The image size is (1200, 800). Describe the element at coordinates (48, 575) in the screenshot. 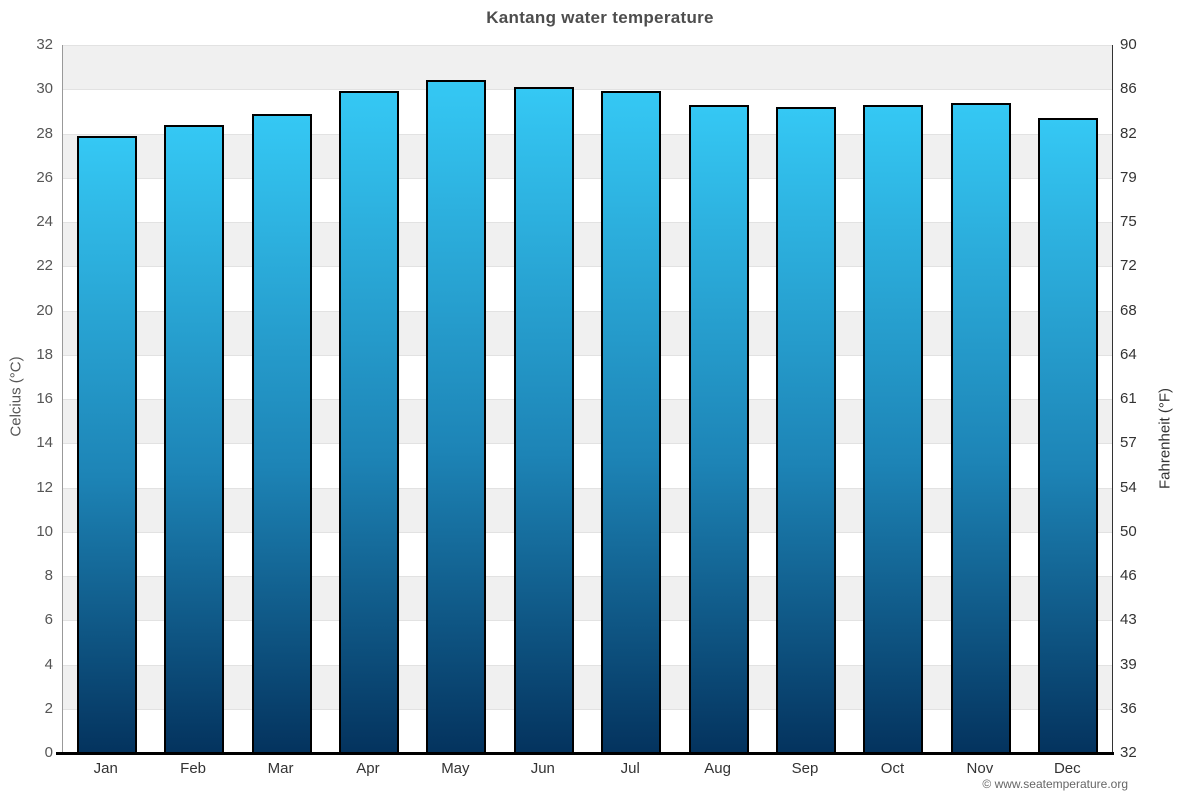

I see `celsius-tick-label: 8` at that location.